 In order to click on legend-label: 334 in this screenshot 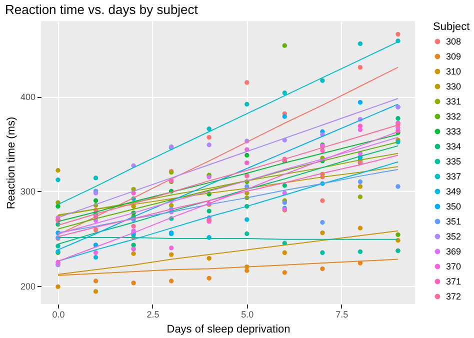, I will do `click(454, 147)`.